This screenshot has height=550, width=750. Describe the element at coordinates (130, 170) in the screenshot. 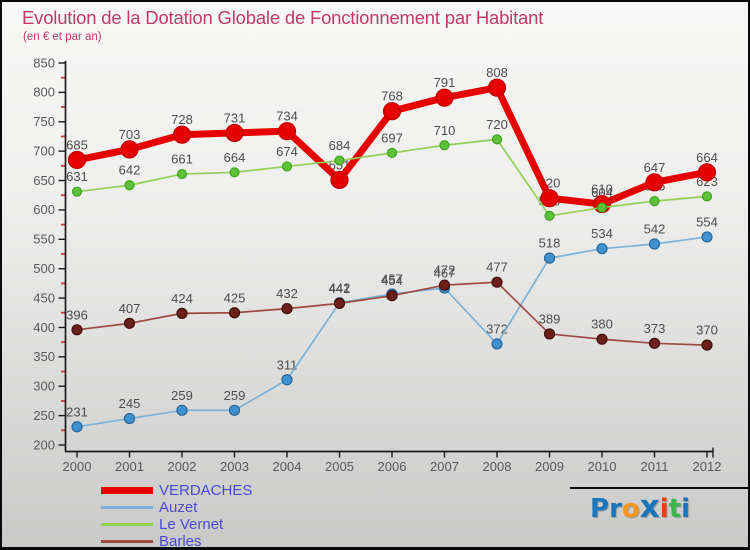

I see `svg-text: 642` at that location.